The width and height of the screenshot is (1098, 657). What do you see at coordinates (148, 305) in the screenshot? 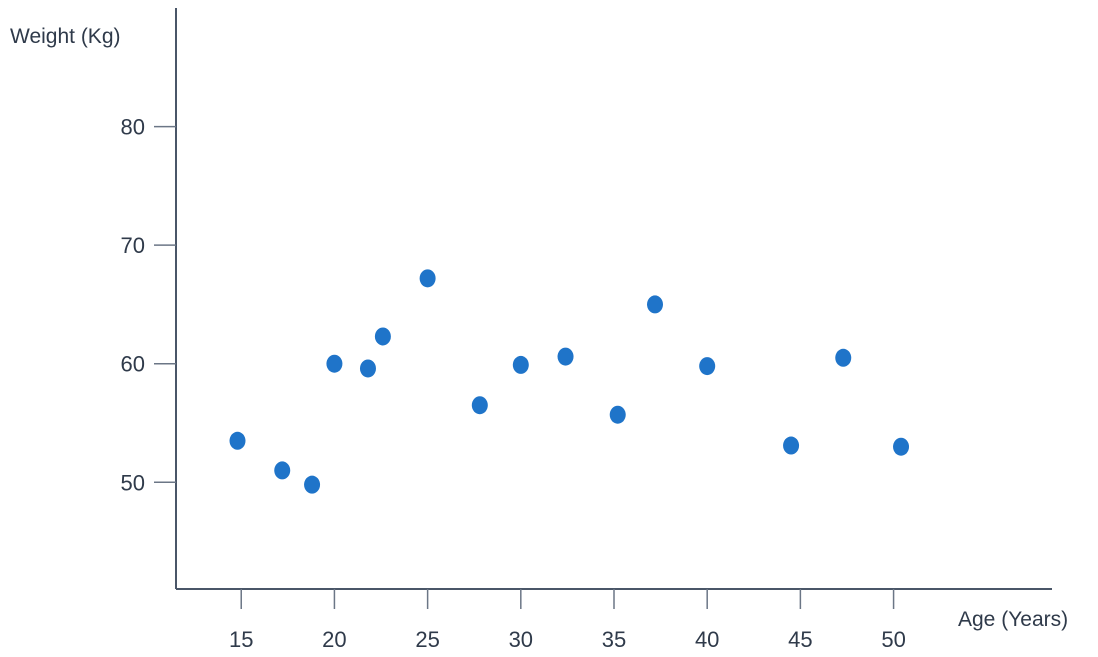
I see `y-axis-ticks: 50 60 70 80` at bounding box center [148, 305].